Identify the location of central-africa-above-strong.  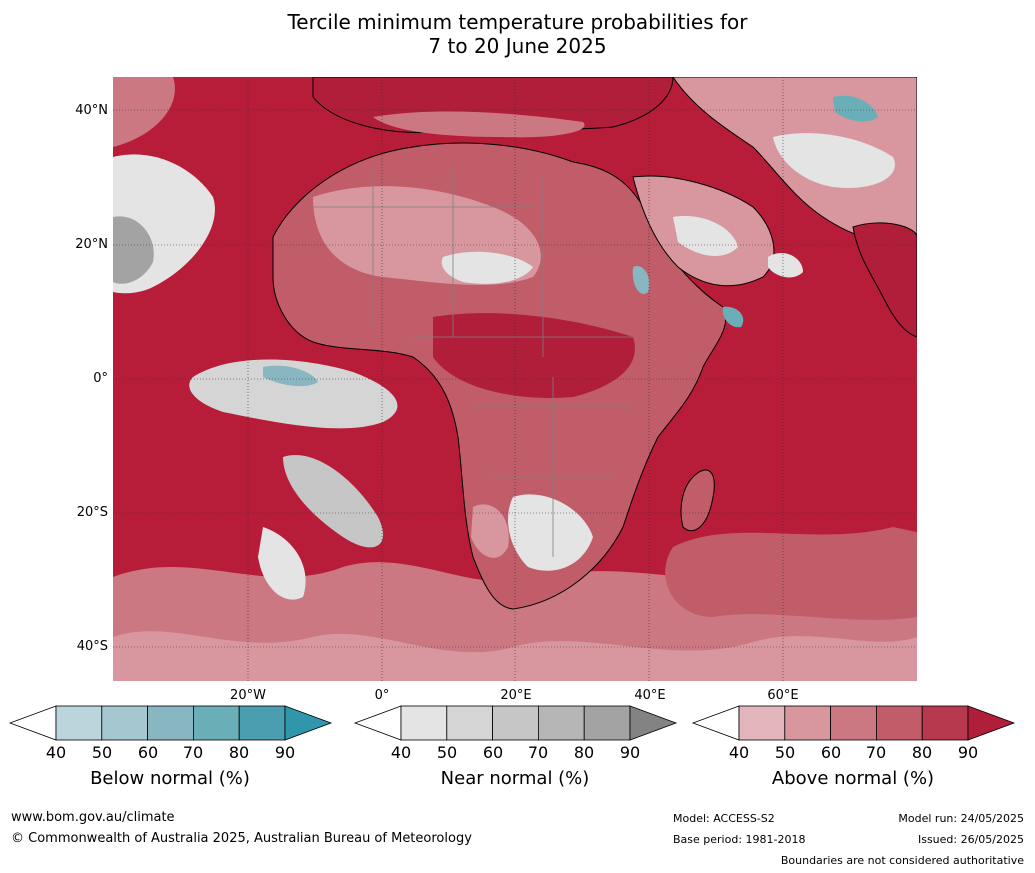
(534, 355).